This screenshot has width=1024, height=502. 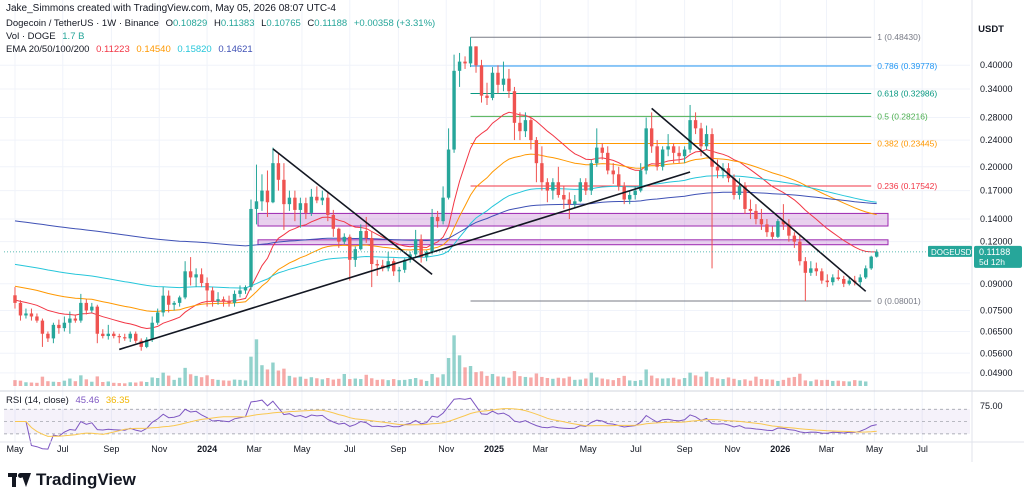 What do you see at coordinates (37, 400) in the screenshot?
I see `rsi-label: RSI (14, close)` at bounding box center [37, 400].